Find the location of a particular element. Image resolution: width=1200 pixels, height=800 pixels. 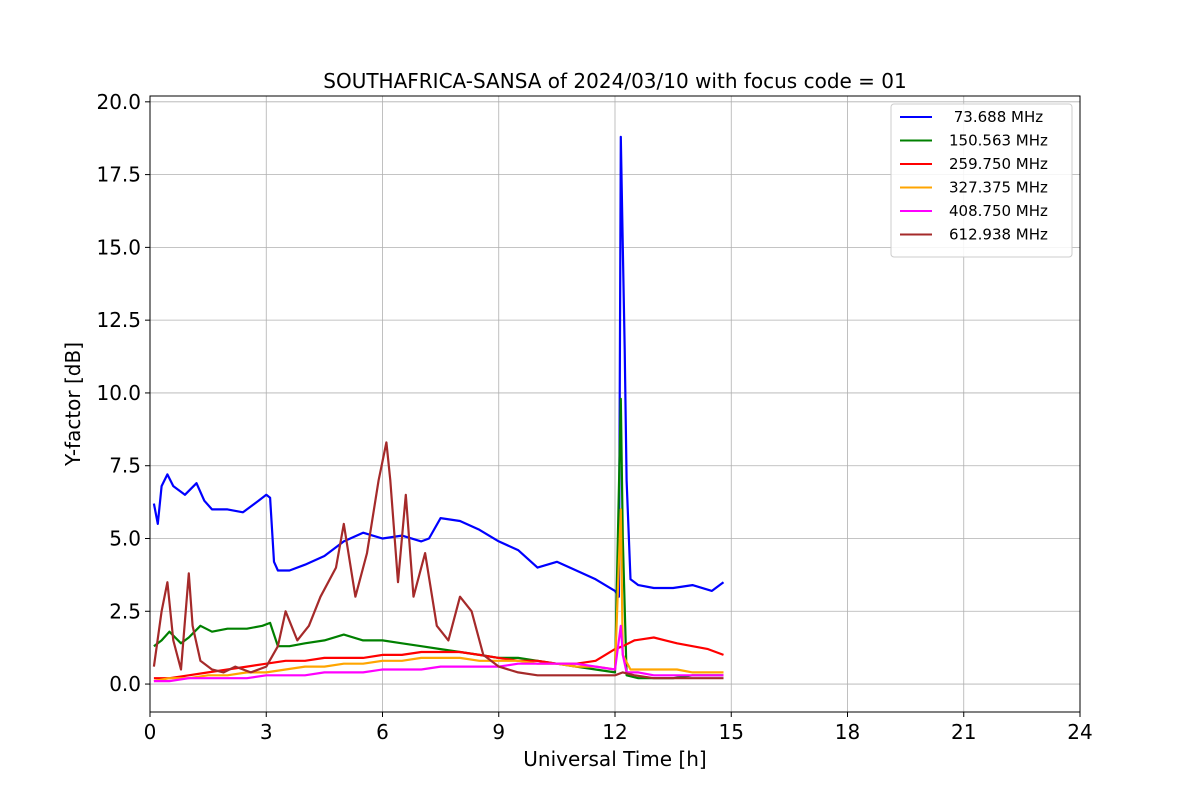

legend-label: 150.563 MHz is located at coordinates (998, 141).